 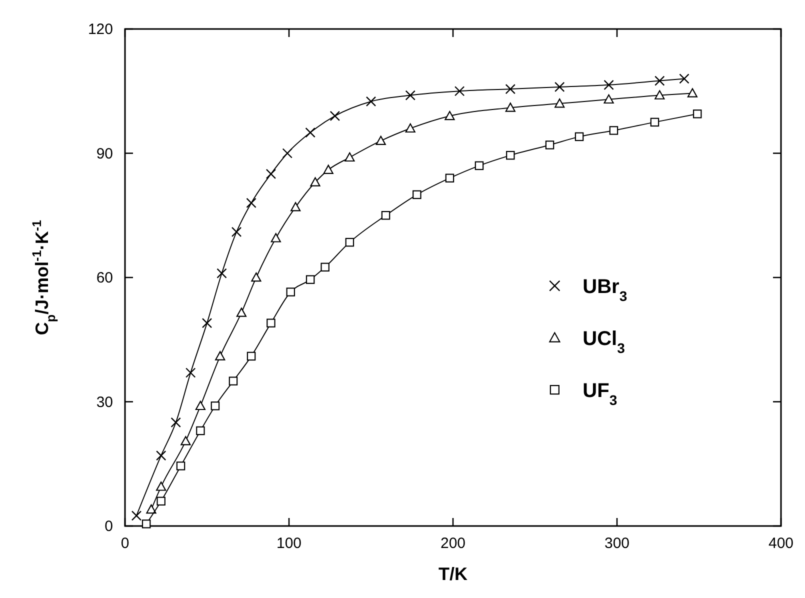 I want to click on y-tick-label: 0, so click(x=108, y=526).